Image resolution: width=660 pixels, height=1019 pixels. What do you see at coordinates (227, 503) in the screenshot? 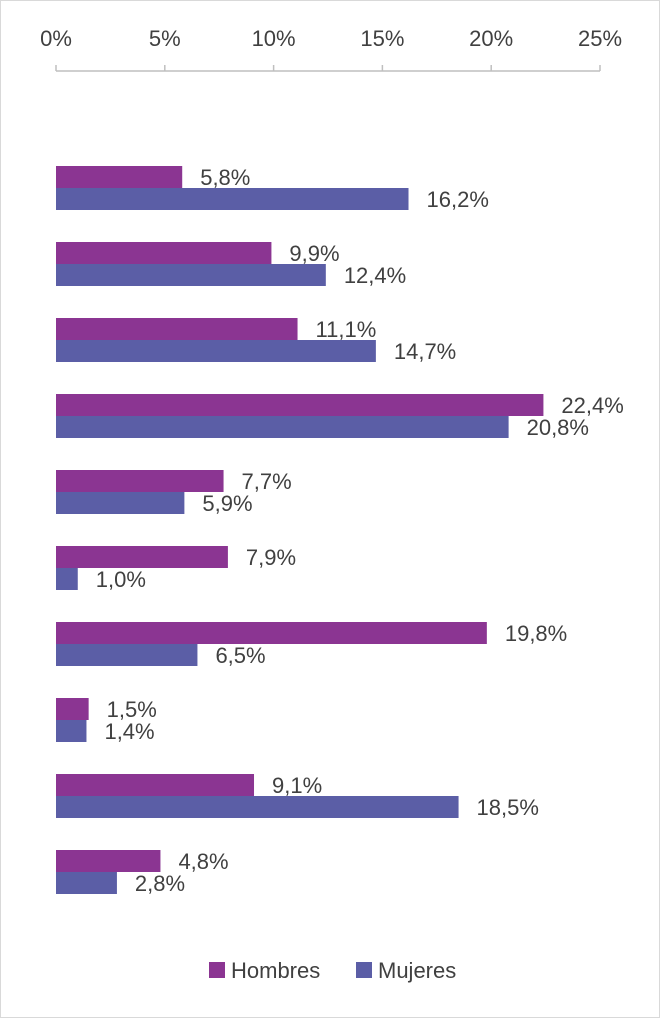
I see `data-label-mujeres: 5,9%` at bounding box center [227, 503].